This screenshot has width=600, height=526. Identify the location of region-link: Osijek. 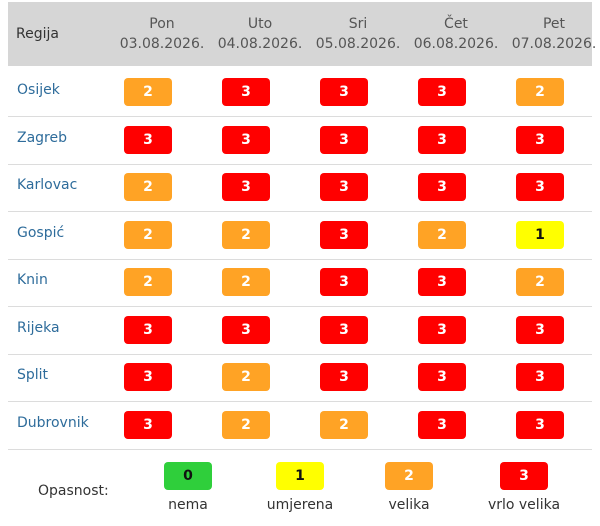
(38, 90).